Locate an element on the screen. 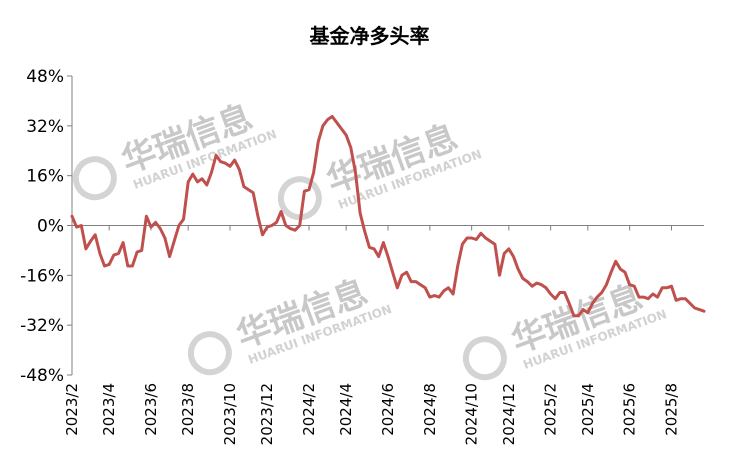 This screenshot has height=470, width=739. x-tick-label: 2023/6 is located at coordinates (151, 409).